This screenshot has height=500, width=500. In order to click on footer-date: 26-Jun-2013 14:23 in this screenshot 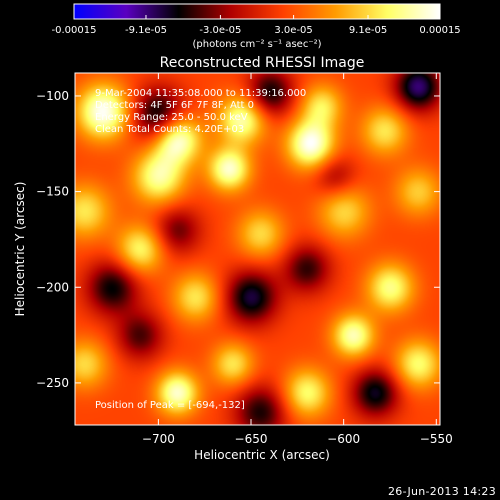, I will do `click(441, 491)`.